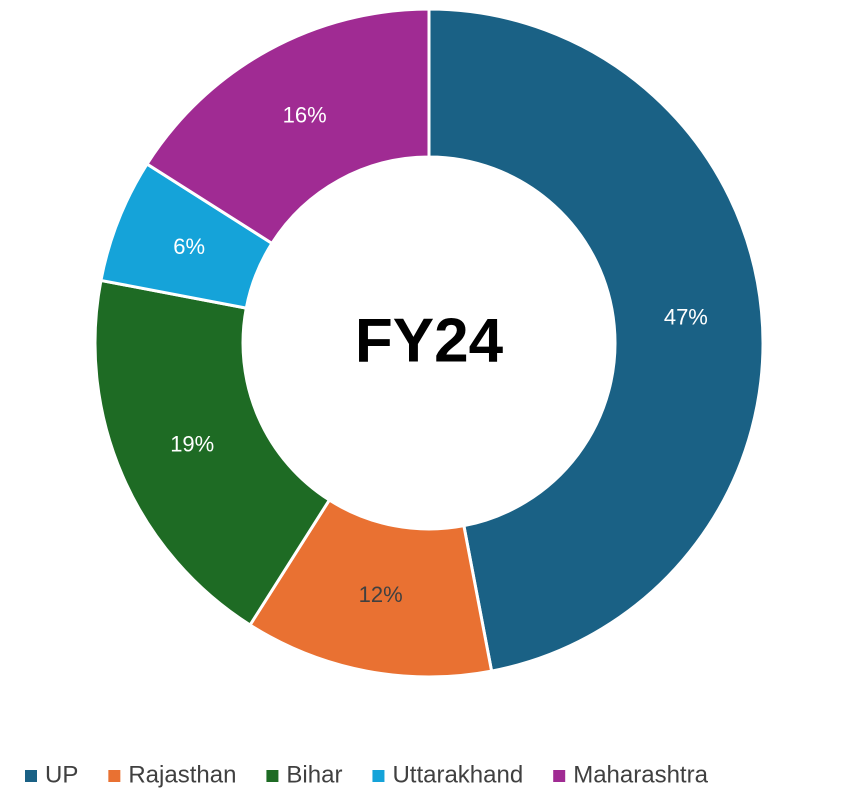  Describe the element at coordinates (381, 594) in the screenshot. I see `data-label: 12%` at that location.